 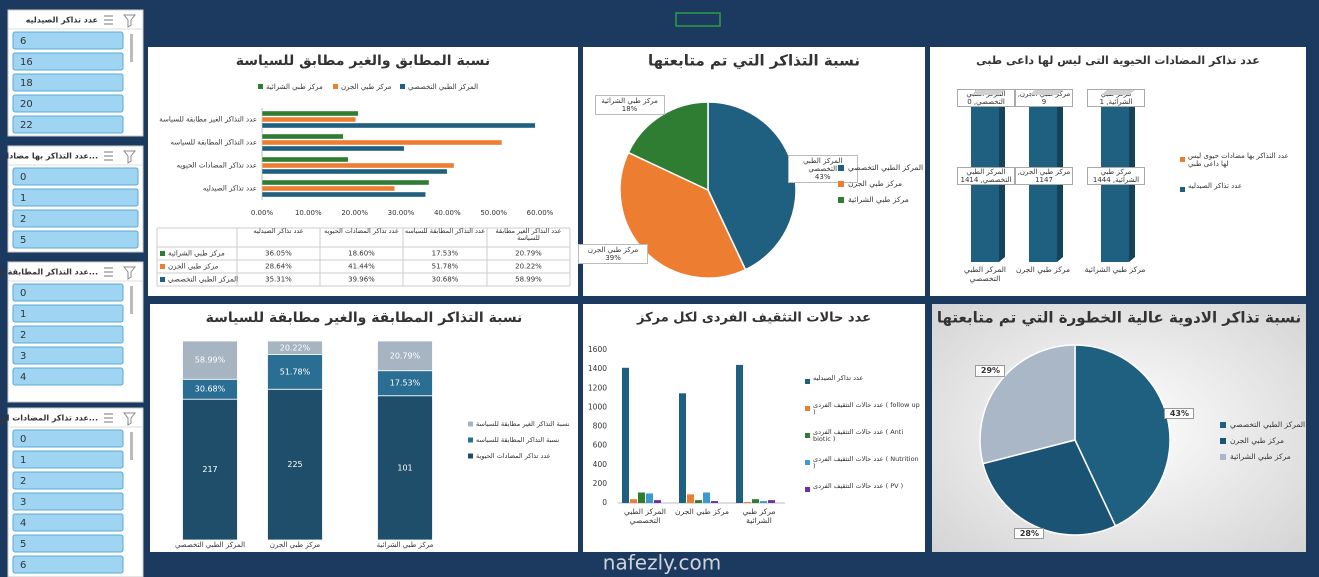 What do you see at coordinates (885, 167) in the screenshot?
I see `legend-label: المركز الطبي التخصصي` at bounding box center [885, 167].